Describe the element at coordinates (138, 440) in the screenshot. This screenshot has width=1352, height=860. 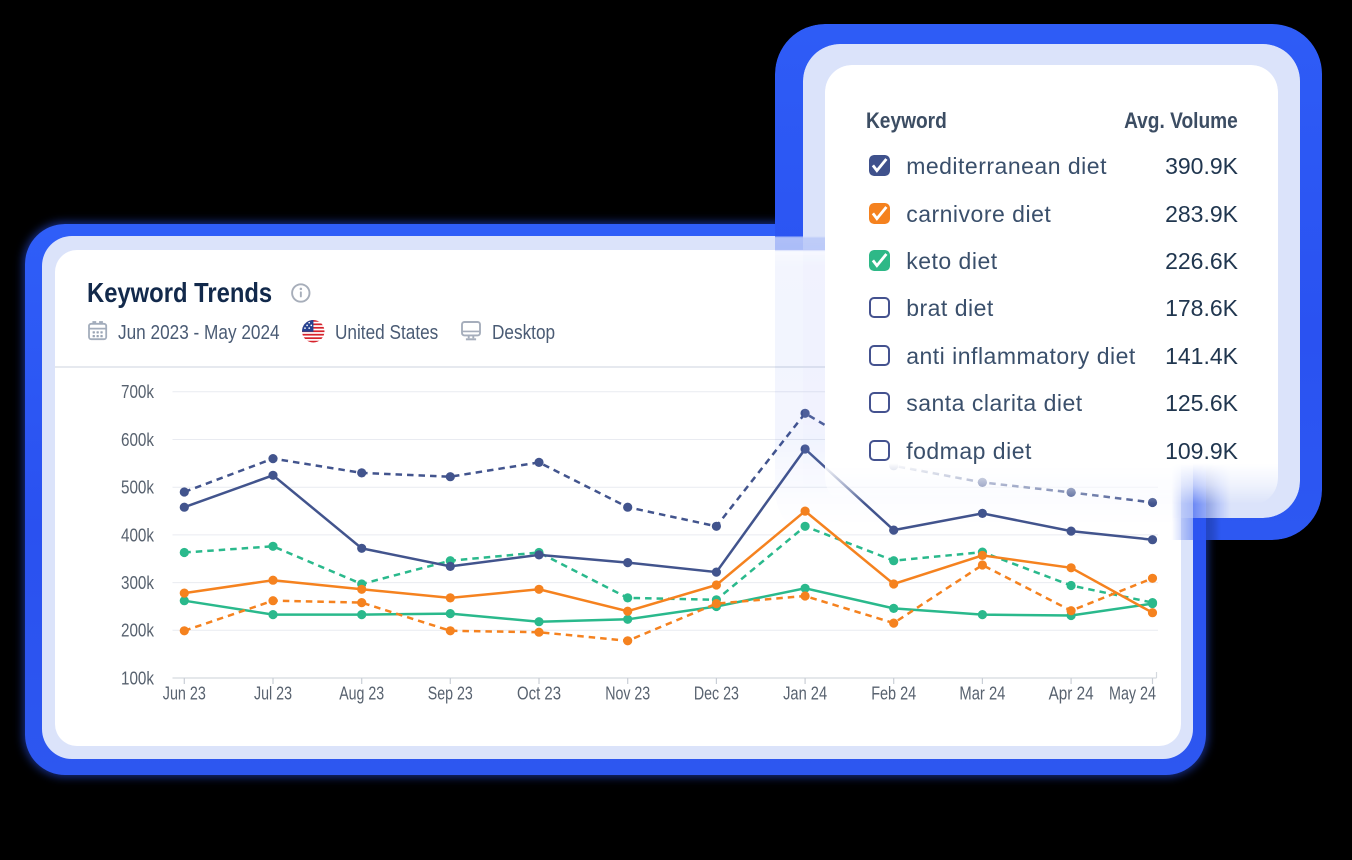
I see `svg-text: 600k` at that location.